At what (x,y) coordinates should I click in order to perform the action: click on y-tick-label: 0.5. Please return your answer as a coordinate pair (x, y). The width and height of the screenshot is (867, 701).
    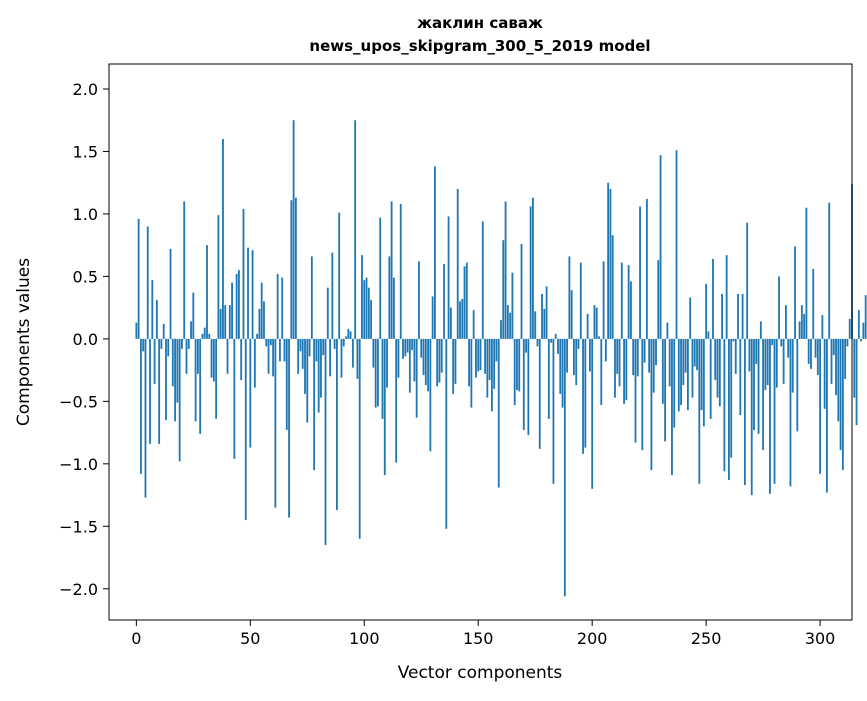
    Looking at the image, I should click on (85, 276).